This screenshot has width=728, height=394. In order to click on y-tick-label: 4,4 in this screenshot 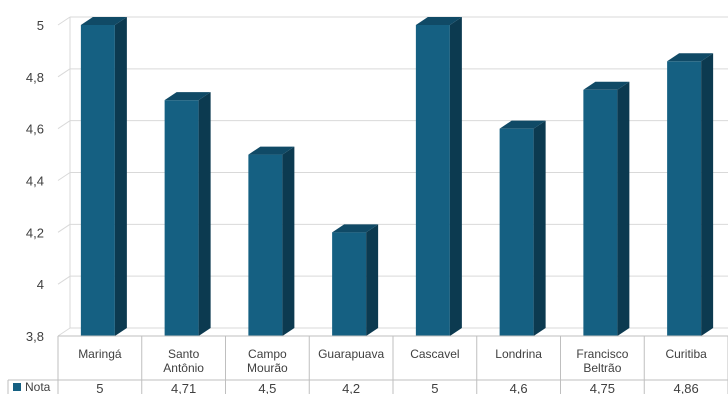, I will do `click(35, 181)`.